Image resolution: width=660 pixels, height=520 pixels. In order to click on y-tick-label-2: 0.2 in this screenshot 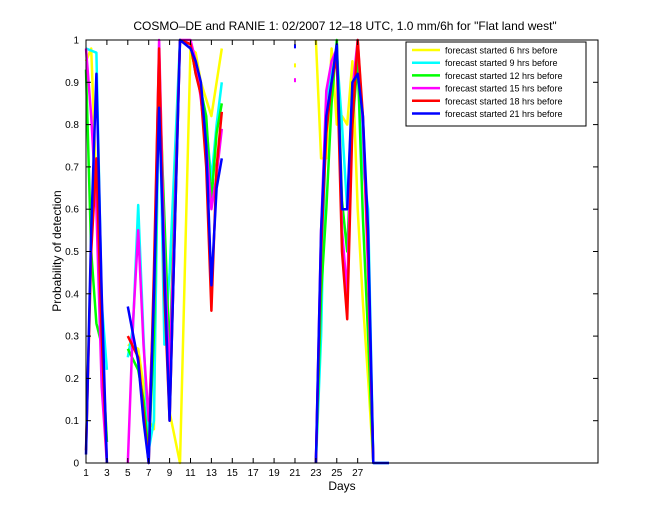, I will do `click(72, 379)`.